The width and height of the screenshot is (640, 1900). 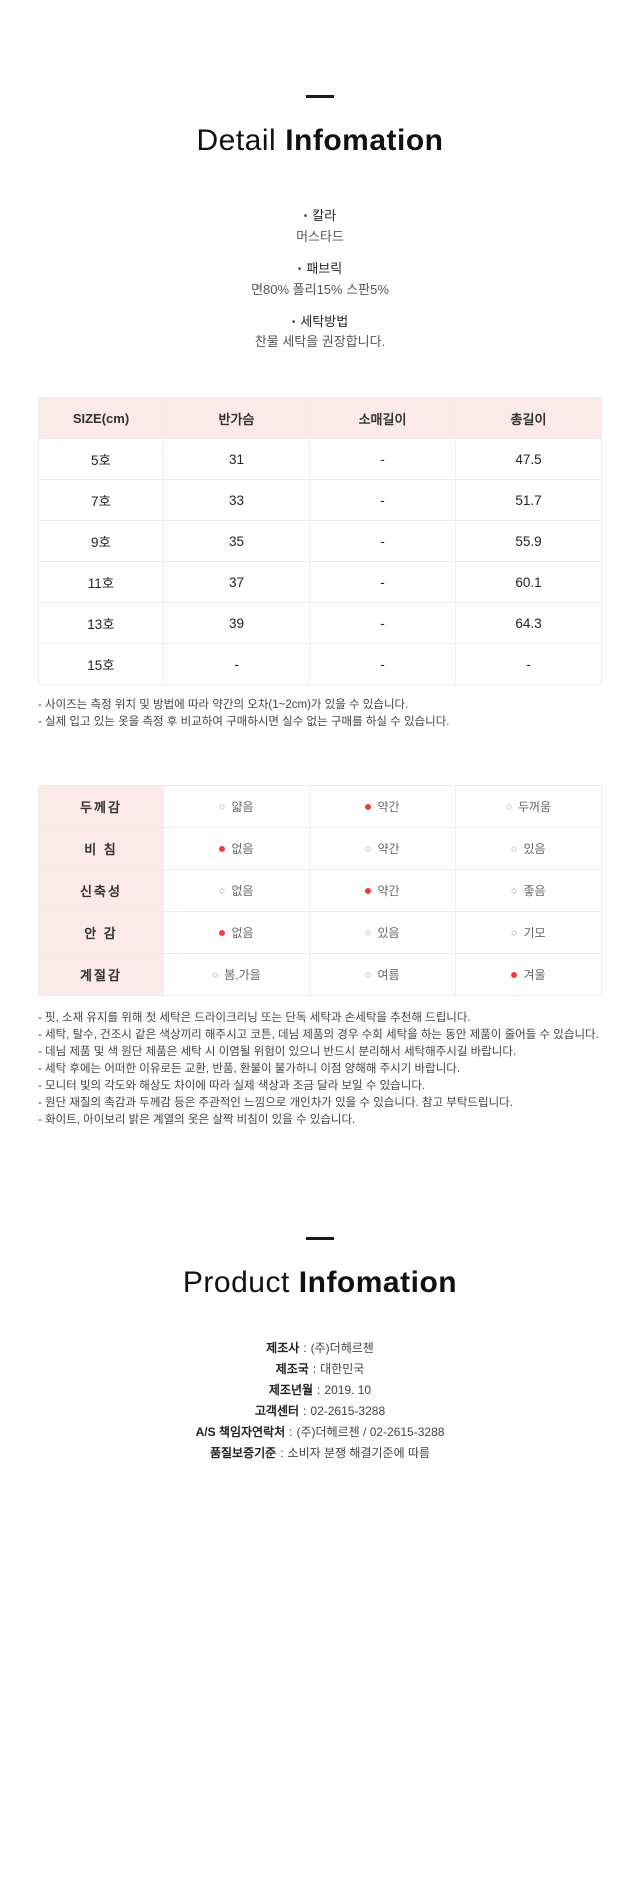 What do you see at coordinates (382, 975) in the screenshot?
I see `spec-option: 여름` at bounding box center [382, 975].